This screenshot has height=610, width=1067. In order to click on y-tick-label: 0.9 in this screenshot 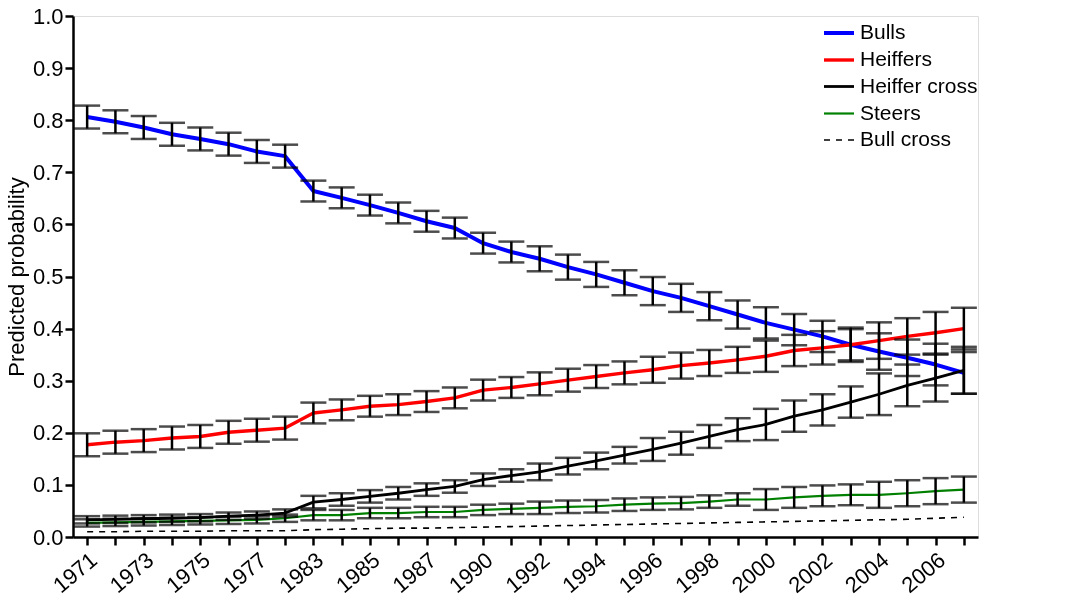, I will do `click(48, 68)`.